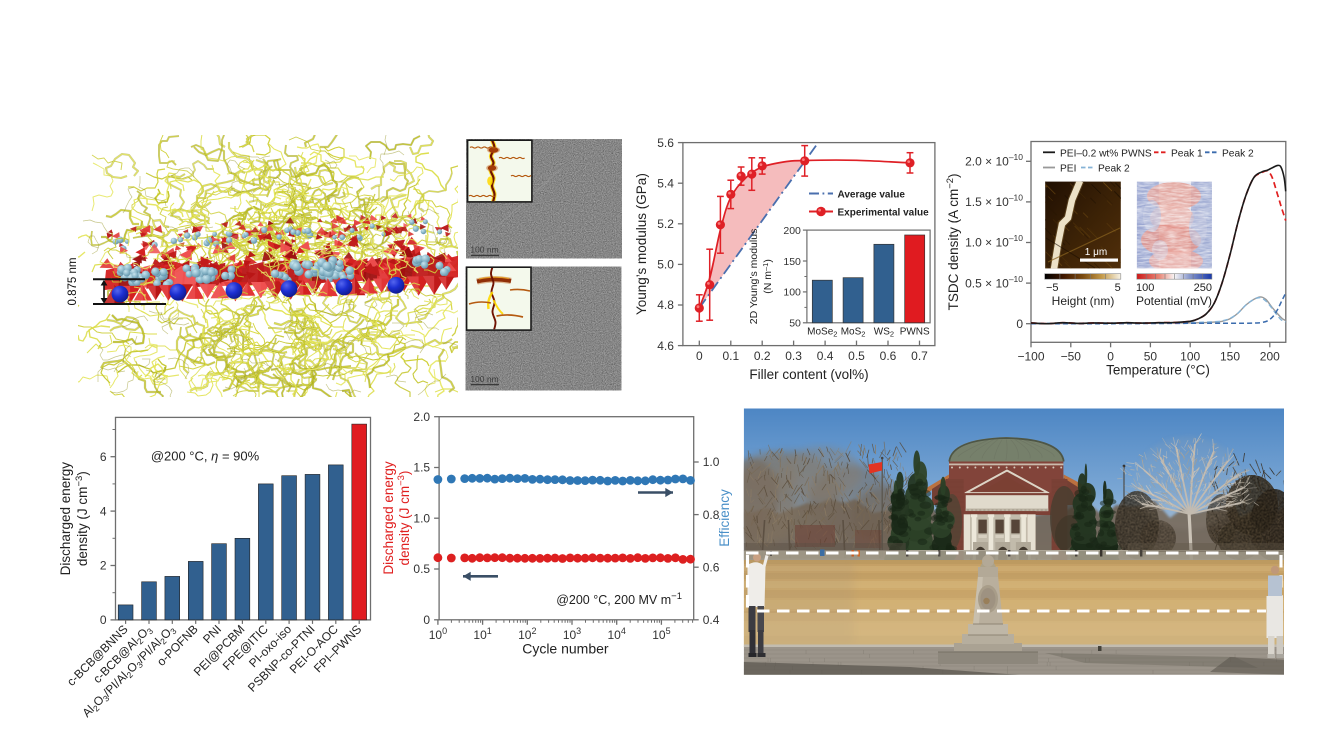 The height and width of the screenshot is (755, 1342). I want to click on svg-text: −100, so click(1030, 356).